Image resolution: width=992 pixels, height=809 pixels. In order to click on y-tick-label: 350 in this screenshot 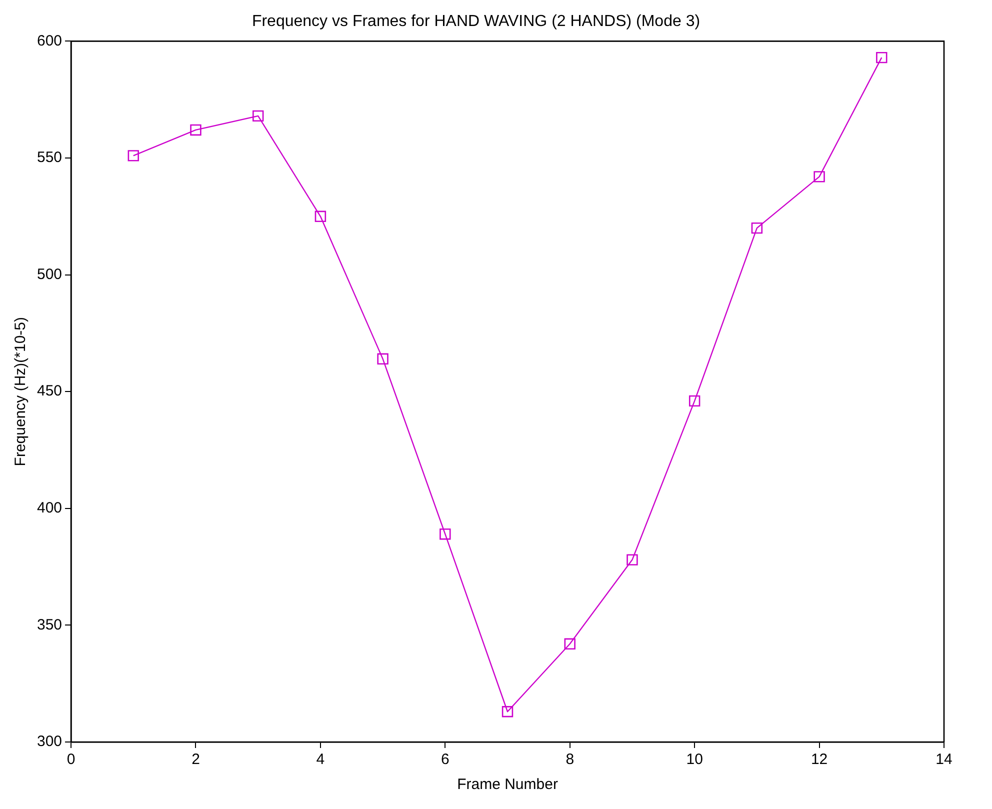, I will do `click(49, 625)`.